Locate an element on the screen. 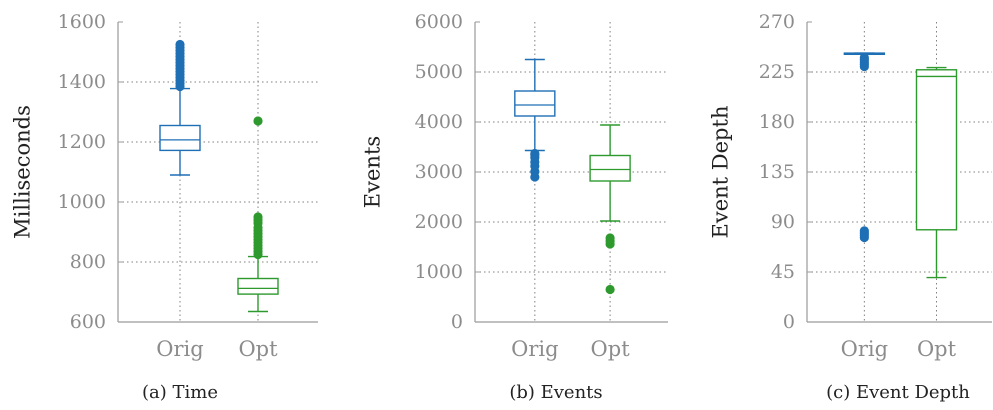 Image resolution: width=993 pixels, height=410 pixels. ytick-label: 45 is located at coordinates (783, 272).